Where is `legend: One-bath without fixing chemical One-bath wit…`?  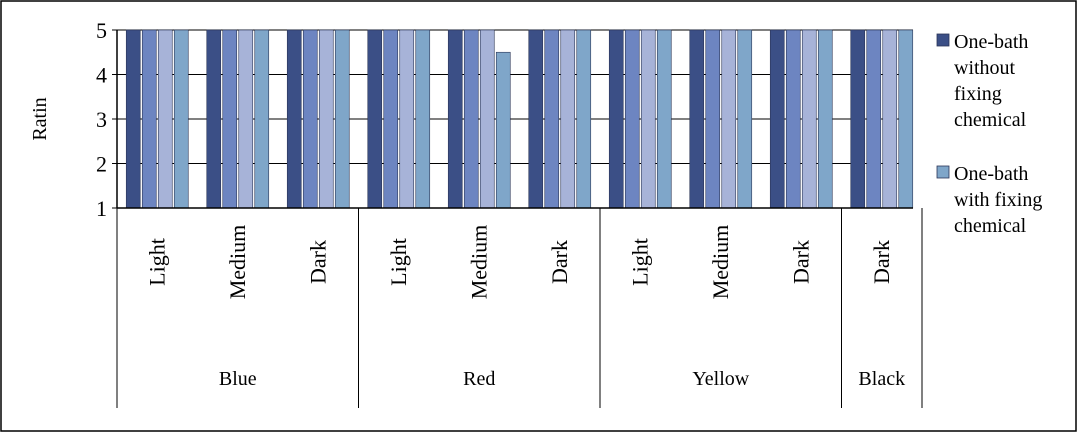
legend: One-bath without fixing chemical One-bath wit… is located at coordinates (989, 134).